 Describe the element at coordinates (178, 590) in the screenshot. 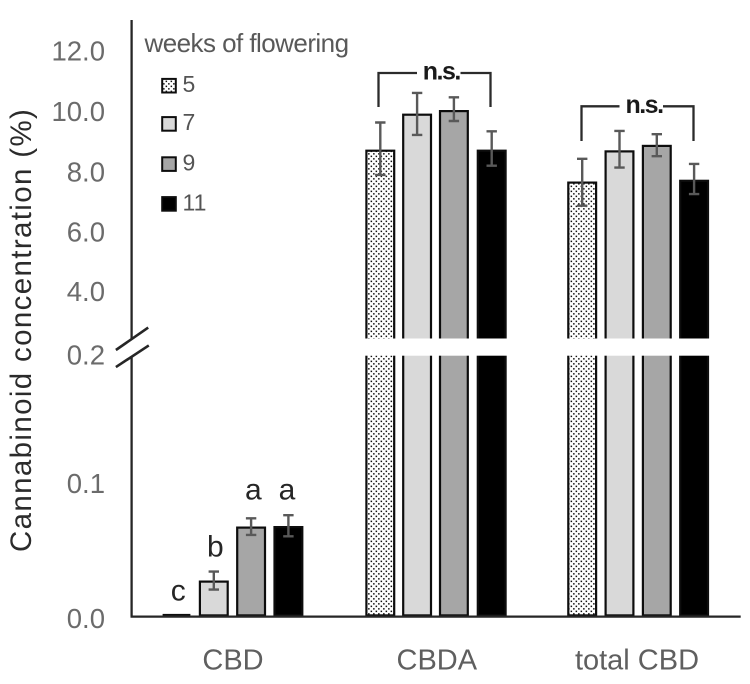

I see `svg-text: c` at that location.